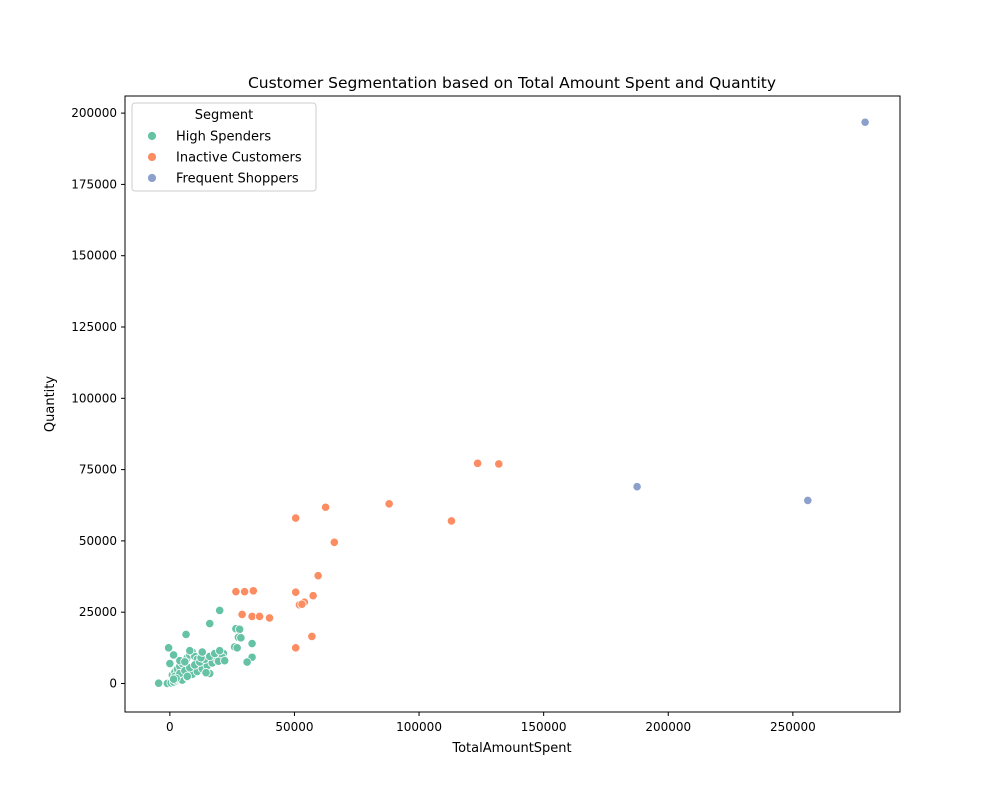  Describe the element at coordinates (50, 404) in the screenshot. I see `y-axis-label: Quantity` at that location.